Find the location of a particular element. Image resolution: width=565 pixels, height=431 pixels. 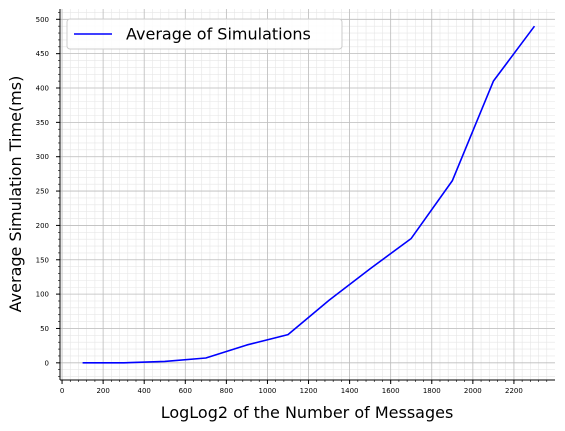

y-tick-label: 100 is located at coordinates (42, 295).